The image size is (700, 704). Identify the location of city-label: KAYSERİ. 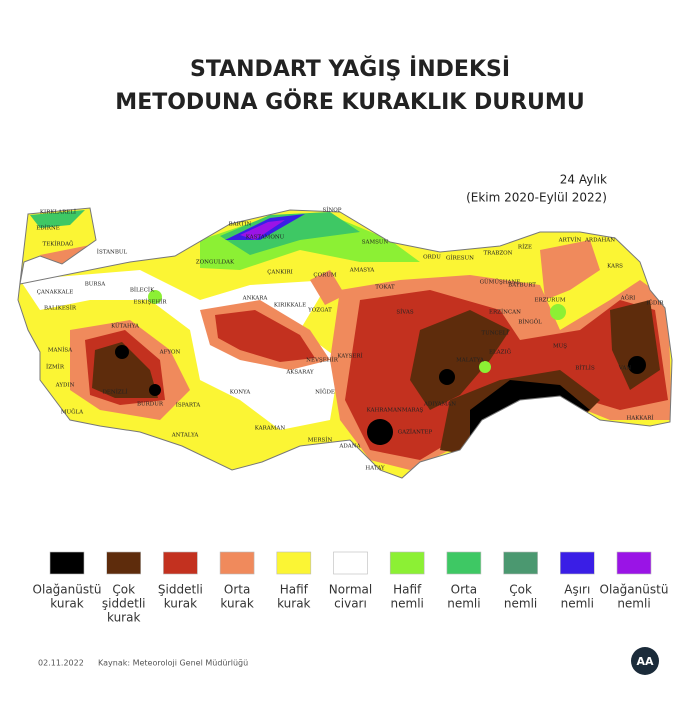
(349, 356).